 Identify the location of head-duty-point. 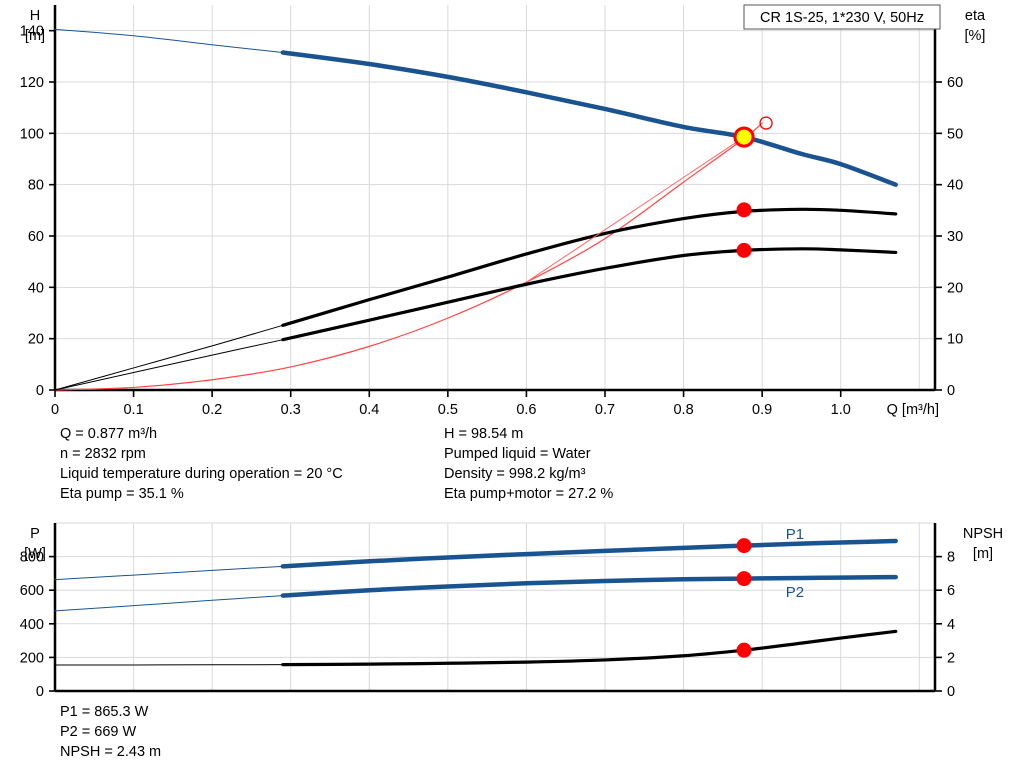
(744, 137).